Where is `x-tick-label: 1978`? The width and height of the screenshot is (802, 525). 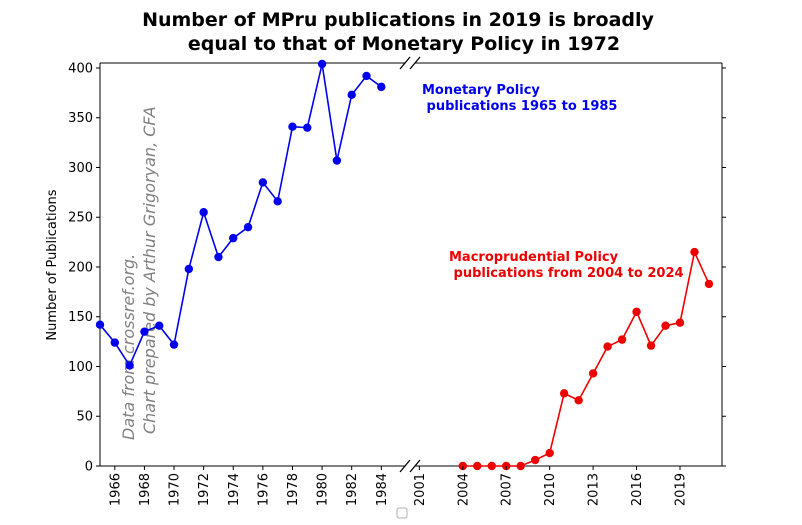 x-tick-label: 1978 is located at coordinates (293, 489).